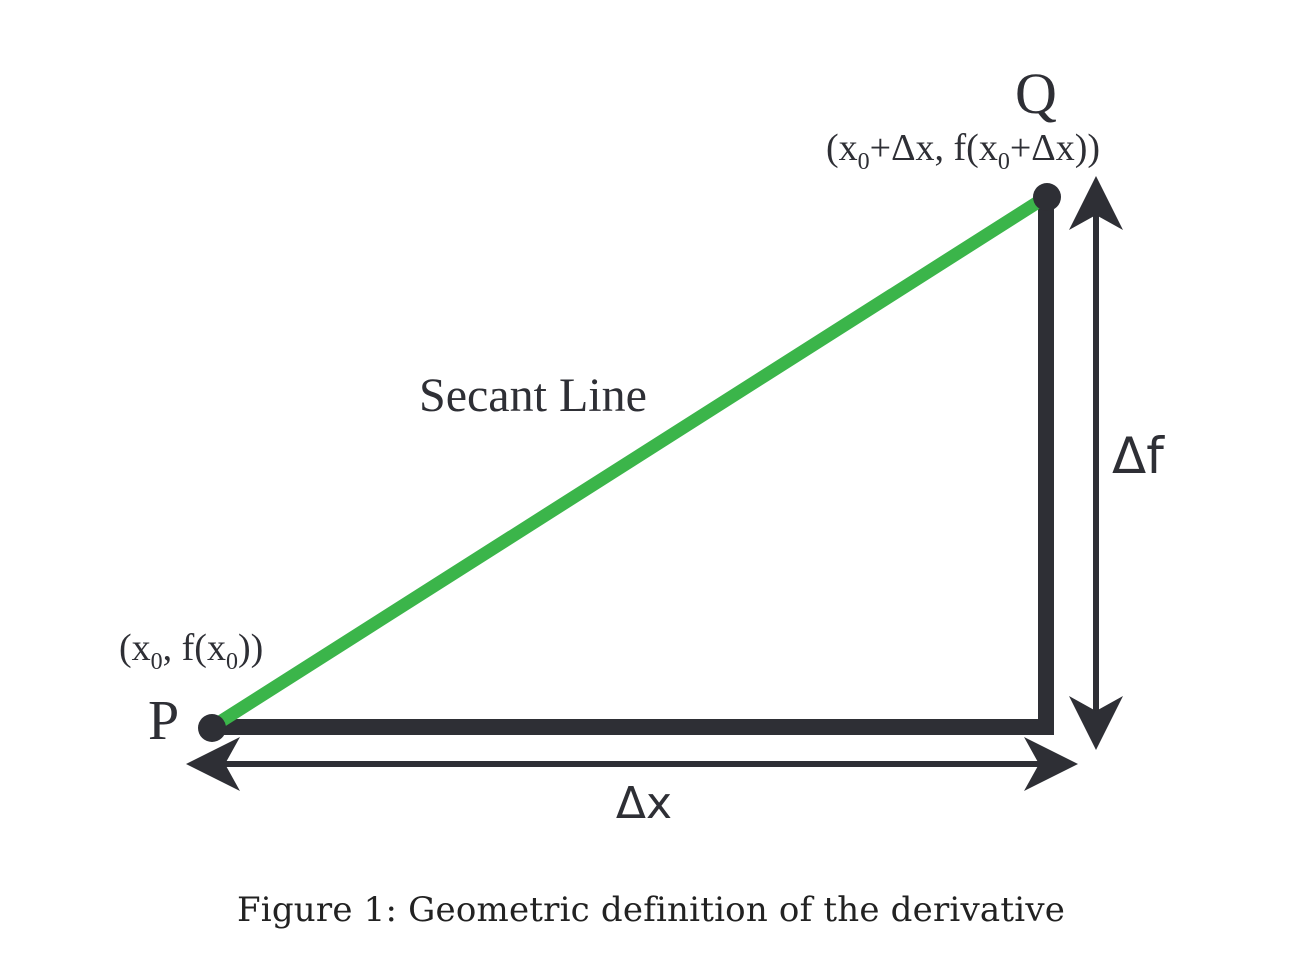 This screenshot has height=965, width=1302. What do you see at coordinates (533, 395) in the screenshot?
I see `secant-line-label: Secant Line` at bounding box center [533, 395].